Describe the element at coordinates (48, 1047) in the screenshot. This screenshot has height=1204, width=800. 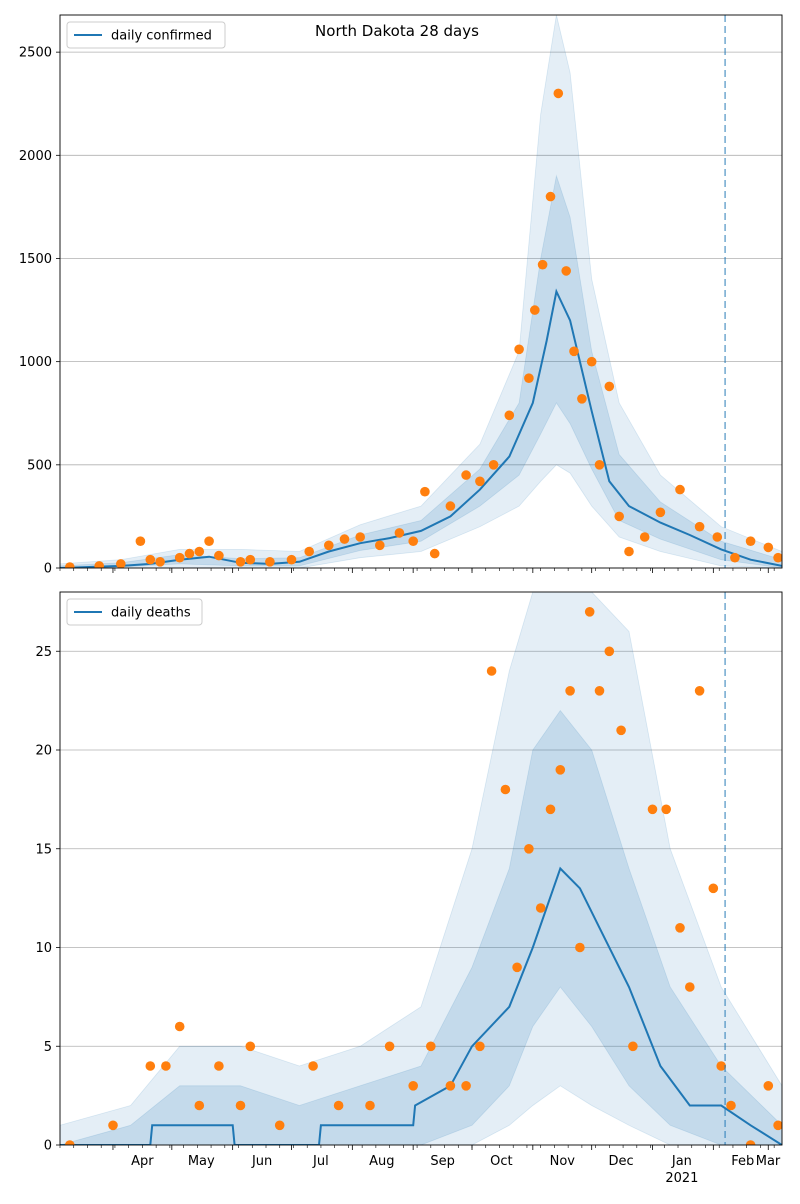
I see `y-tick-label: 5` at that location.